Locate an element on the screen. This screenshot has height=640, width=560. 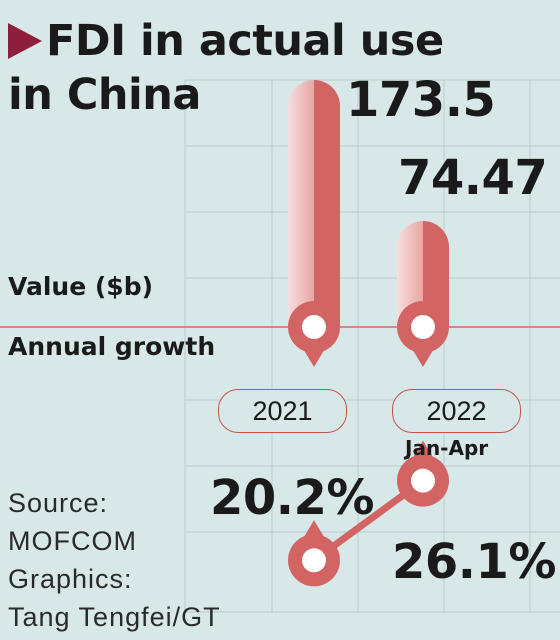
bar-value-label-2021: 173.5 is located at coordinates (421, 100).